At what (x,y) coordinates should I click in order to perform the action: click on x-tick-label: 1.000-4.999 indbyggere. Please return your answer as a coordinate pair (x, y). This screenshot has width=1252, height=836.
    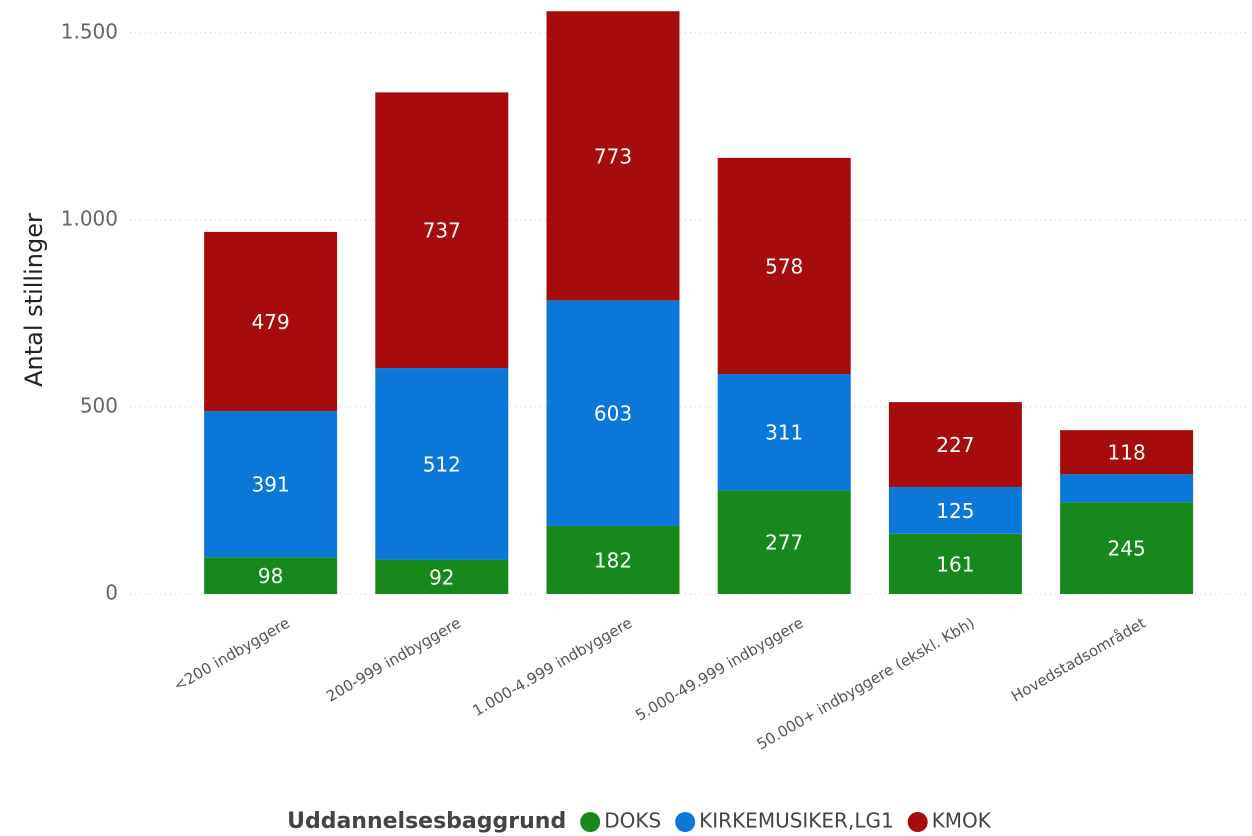
    Looking at the image, I should click on (552, 667).